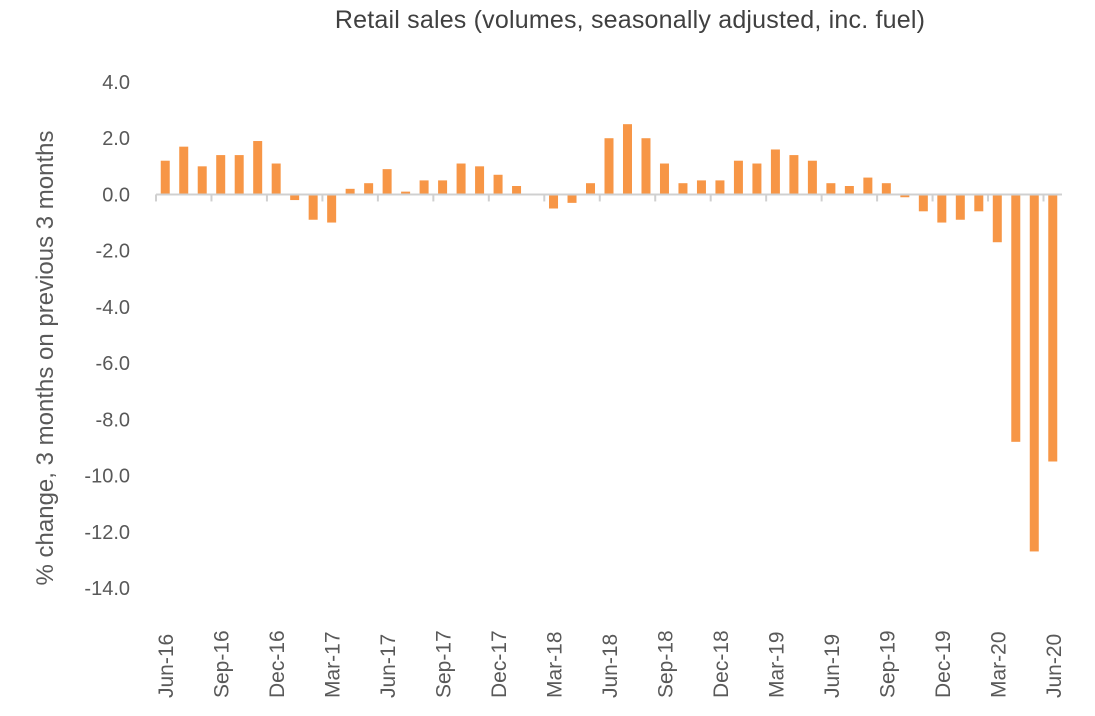 This screenshot has height=716, width=1095. I want to click on y-tick-label: -8.0, so click(113, 420).